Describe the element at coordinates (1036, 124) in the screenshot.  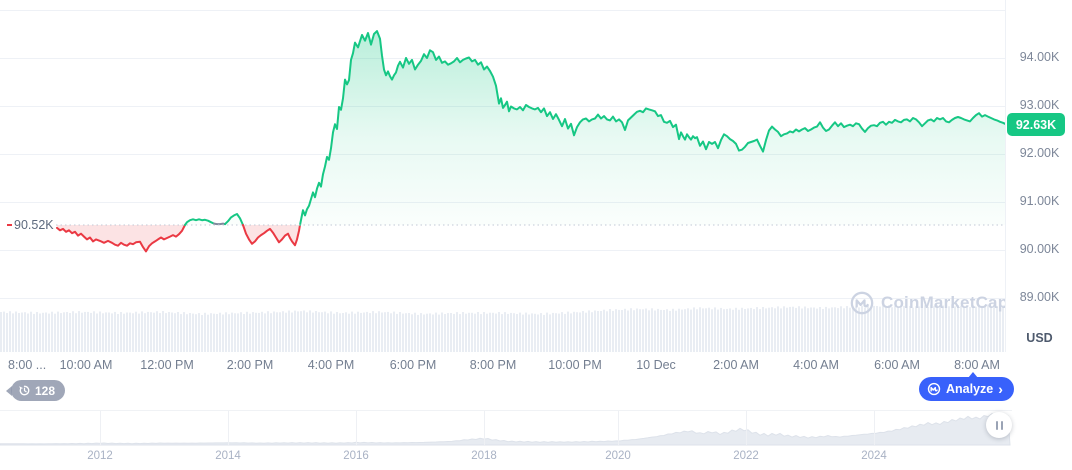
I see `current-price-badge: 92.63K` at that location.